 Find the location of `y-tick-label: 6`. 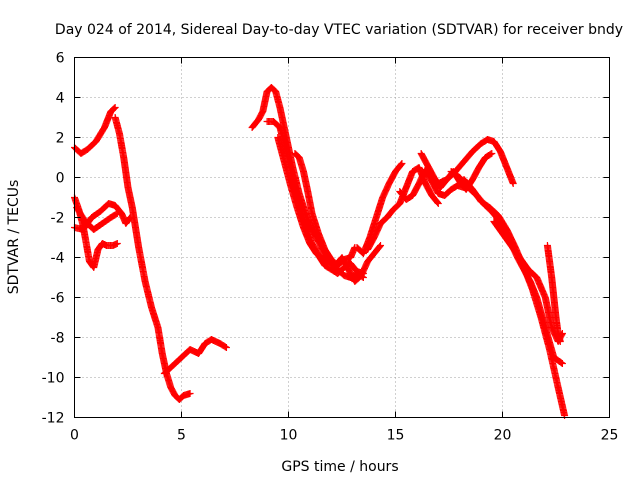

y-tick-label: 6 is located at coordinates (60, 59).